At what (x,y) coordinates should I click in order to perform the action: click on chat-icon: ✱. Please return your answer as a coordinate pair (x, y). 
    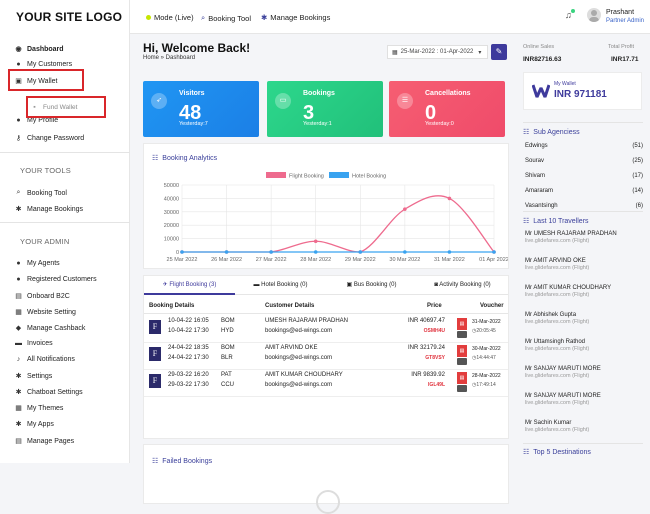
    Looking at the image, I should click on (18, 392).